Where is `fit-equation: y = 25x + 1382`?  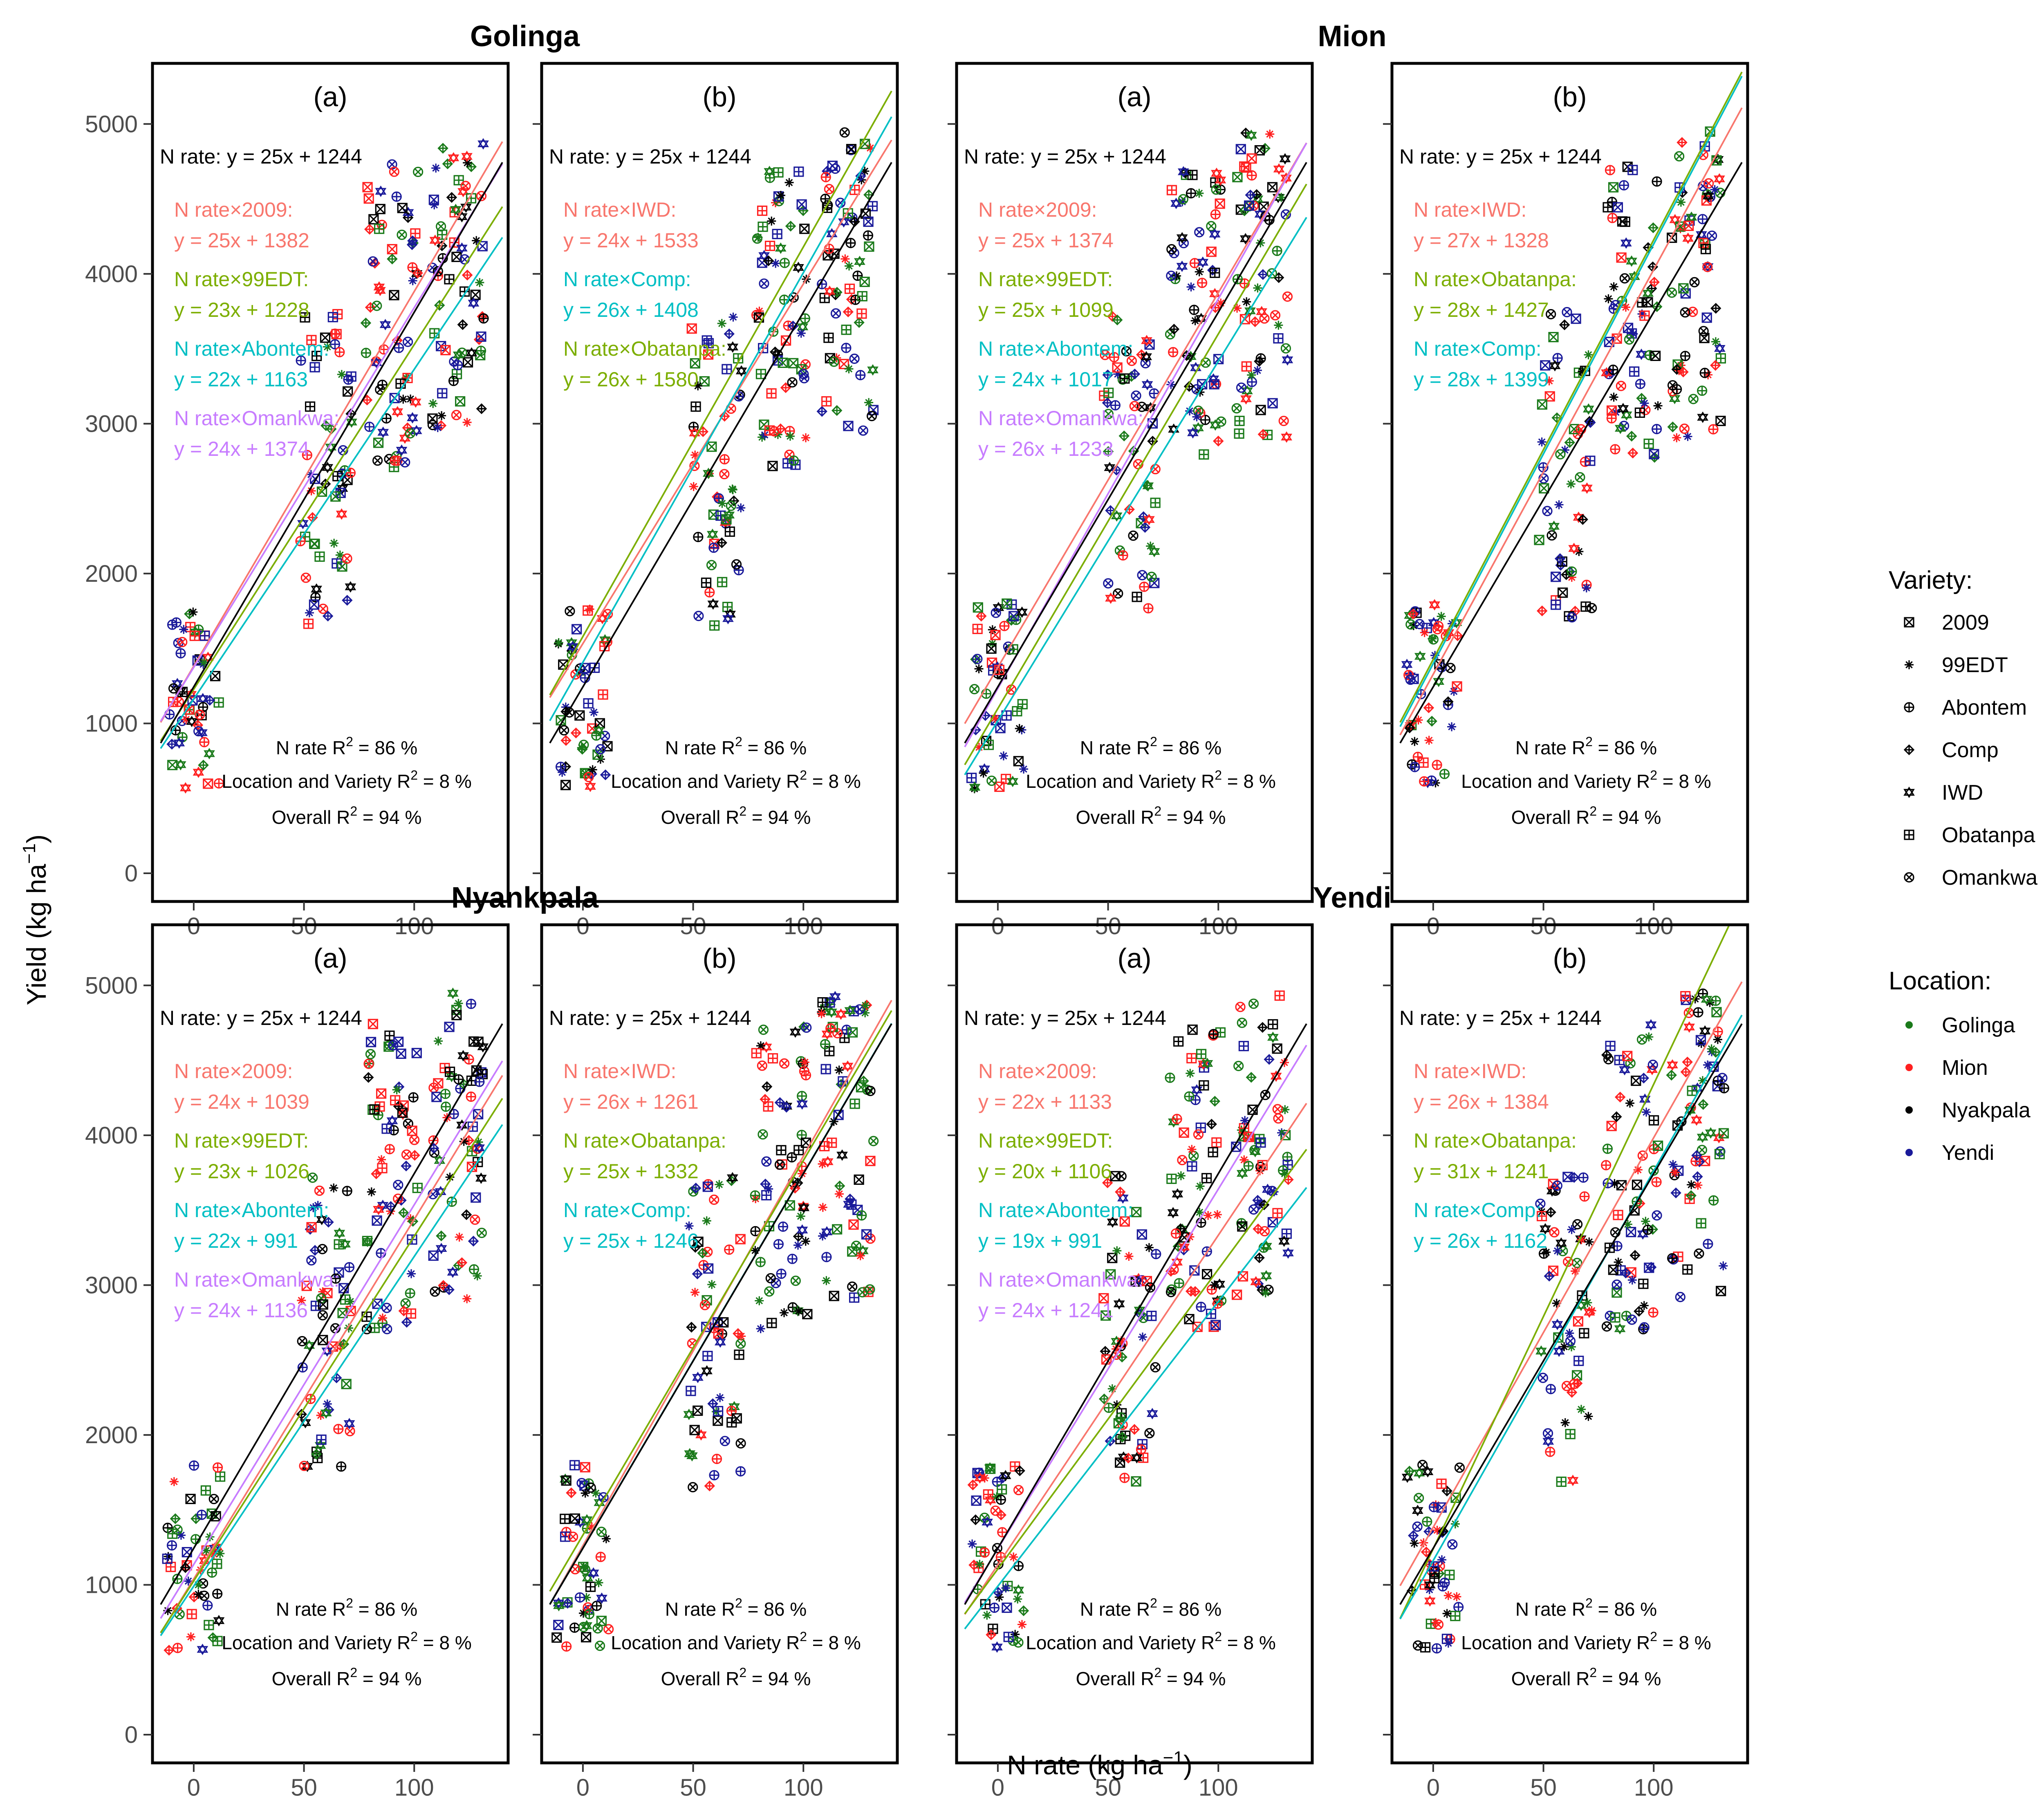
fit-equation: y = 25x + 1382 is located at coordinates (242, 241).